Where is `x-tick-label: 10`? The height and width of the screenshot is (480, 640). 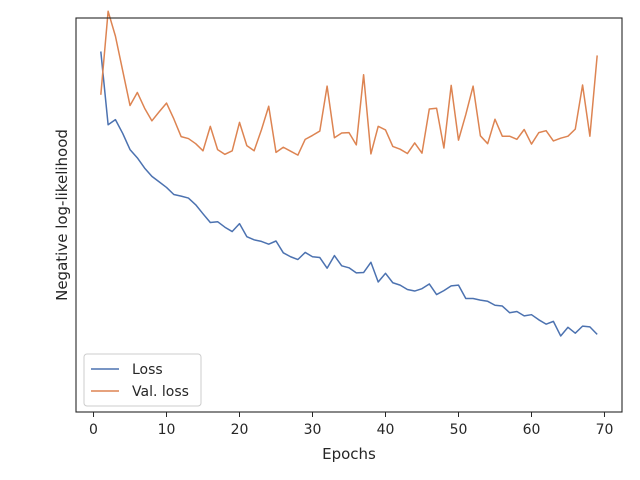
x-tick-label: 10 is located at coordinates (167, 430).